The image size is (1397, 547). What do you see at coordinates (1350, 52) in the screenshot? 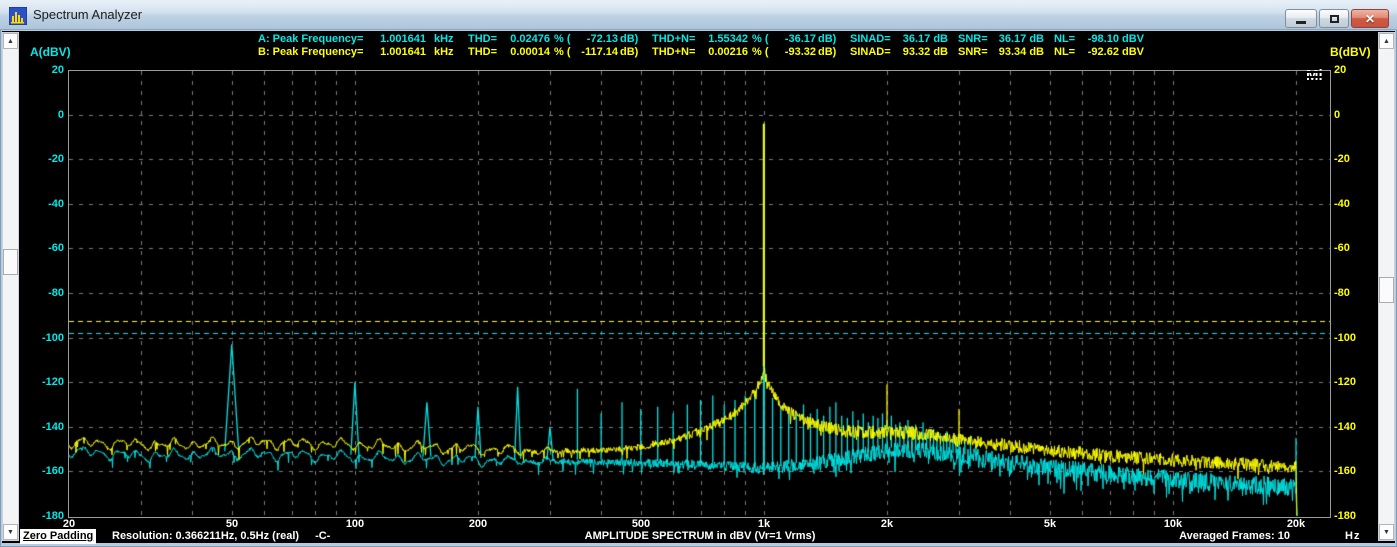
I see `right-axis-title: B(dBV)` at bounding box center [1350, 52].